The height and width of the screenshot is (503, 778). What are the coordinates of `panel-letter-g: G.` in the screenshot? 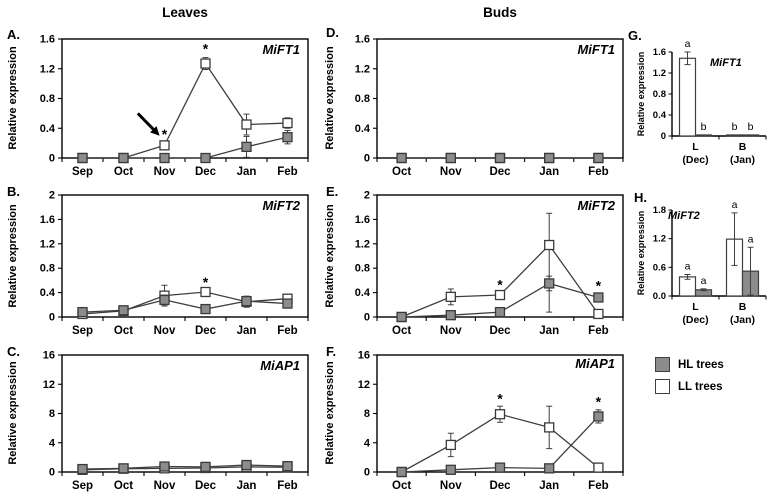 It's located at (635, 35).